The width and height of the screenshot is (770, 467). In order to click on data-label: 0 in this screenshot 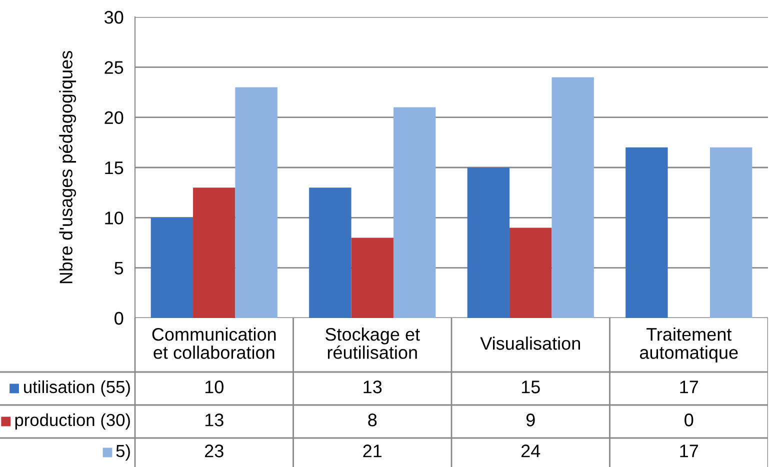, I will do `click(689, 420)`.